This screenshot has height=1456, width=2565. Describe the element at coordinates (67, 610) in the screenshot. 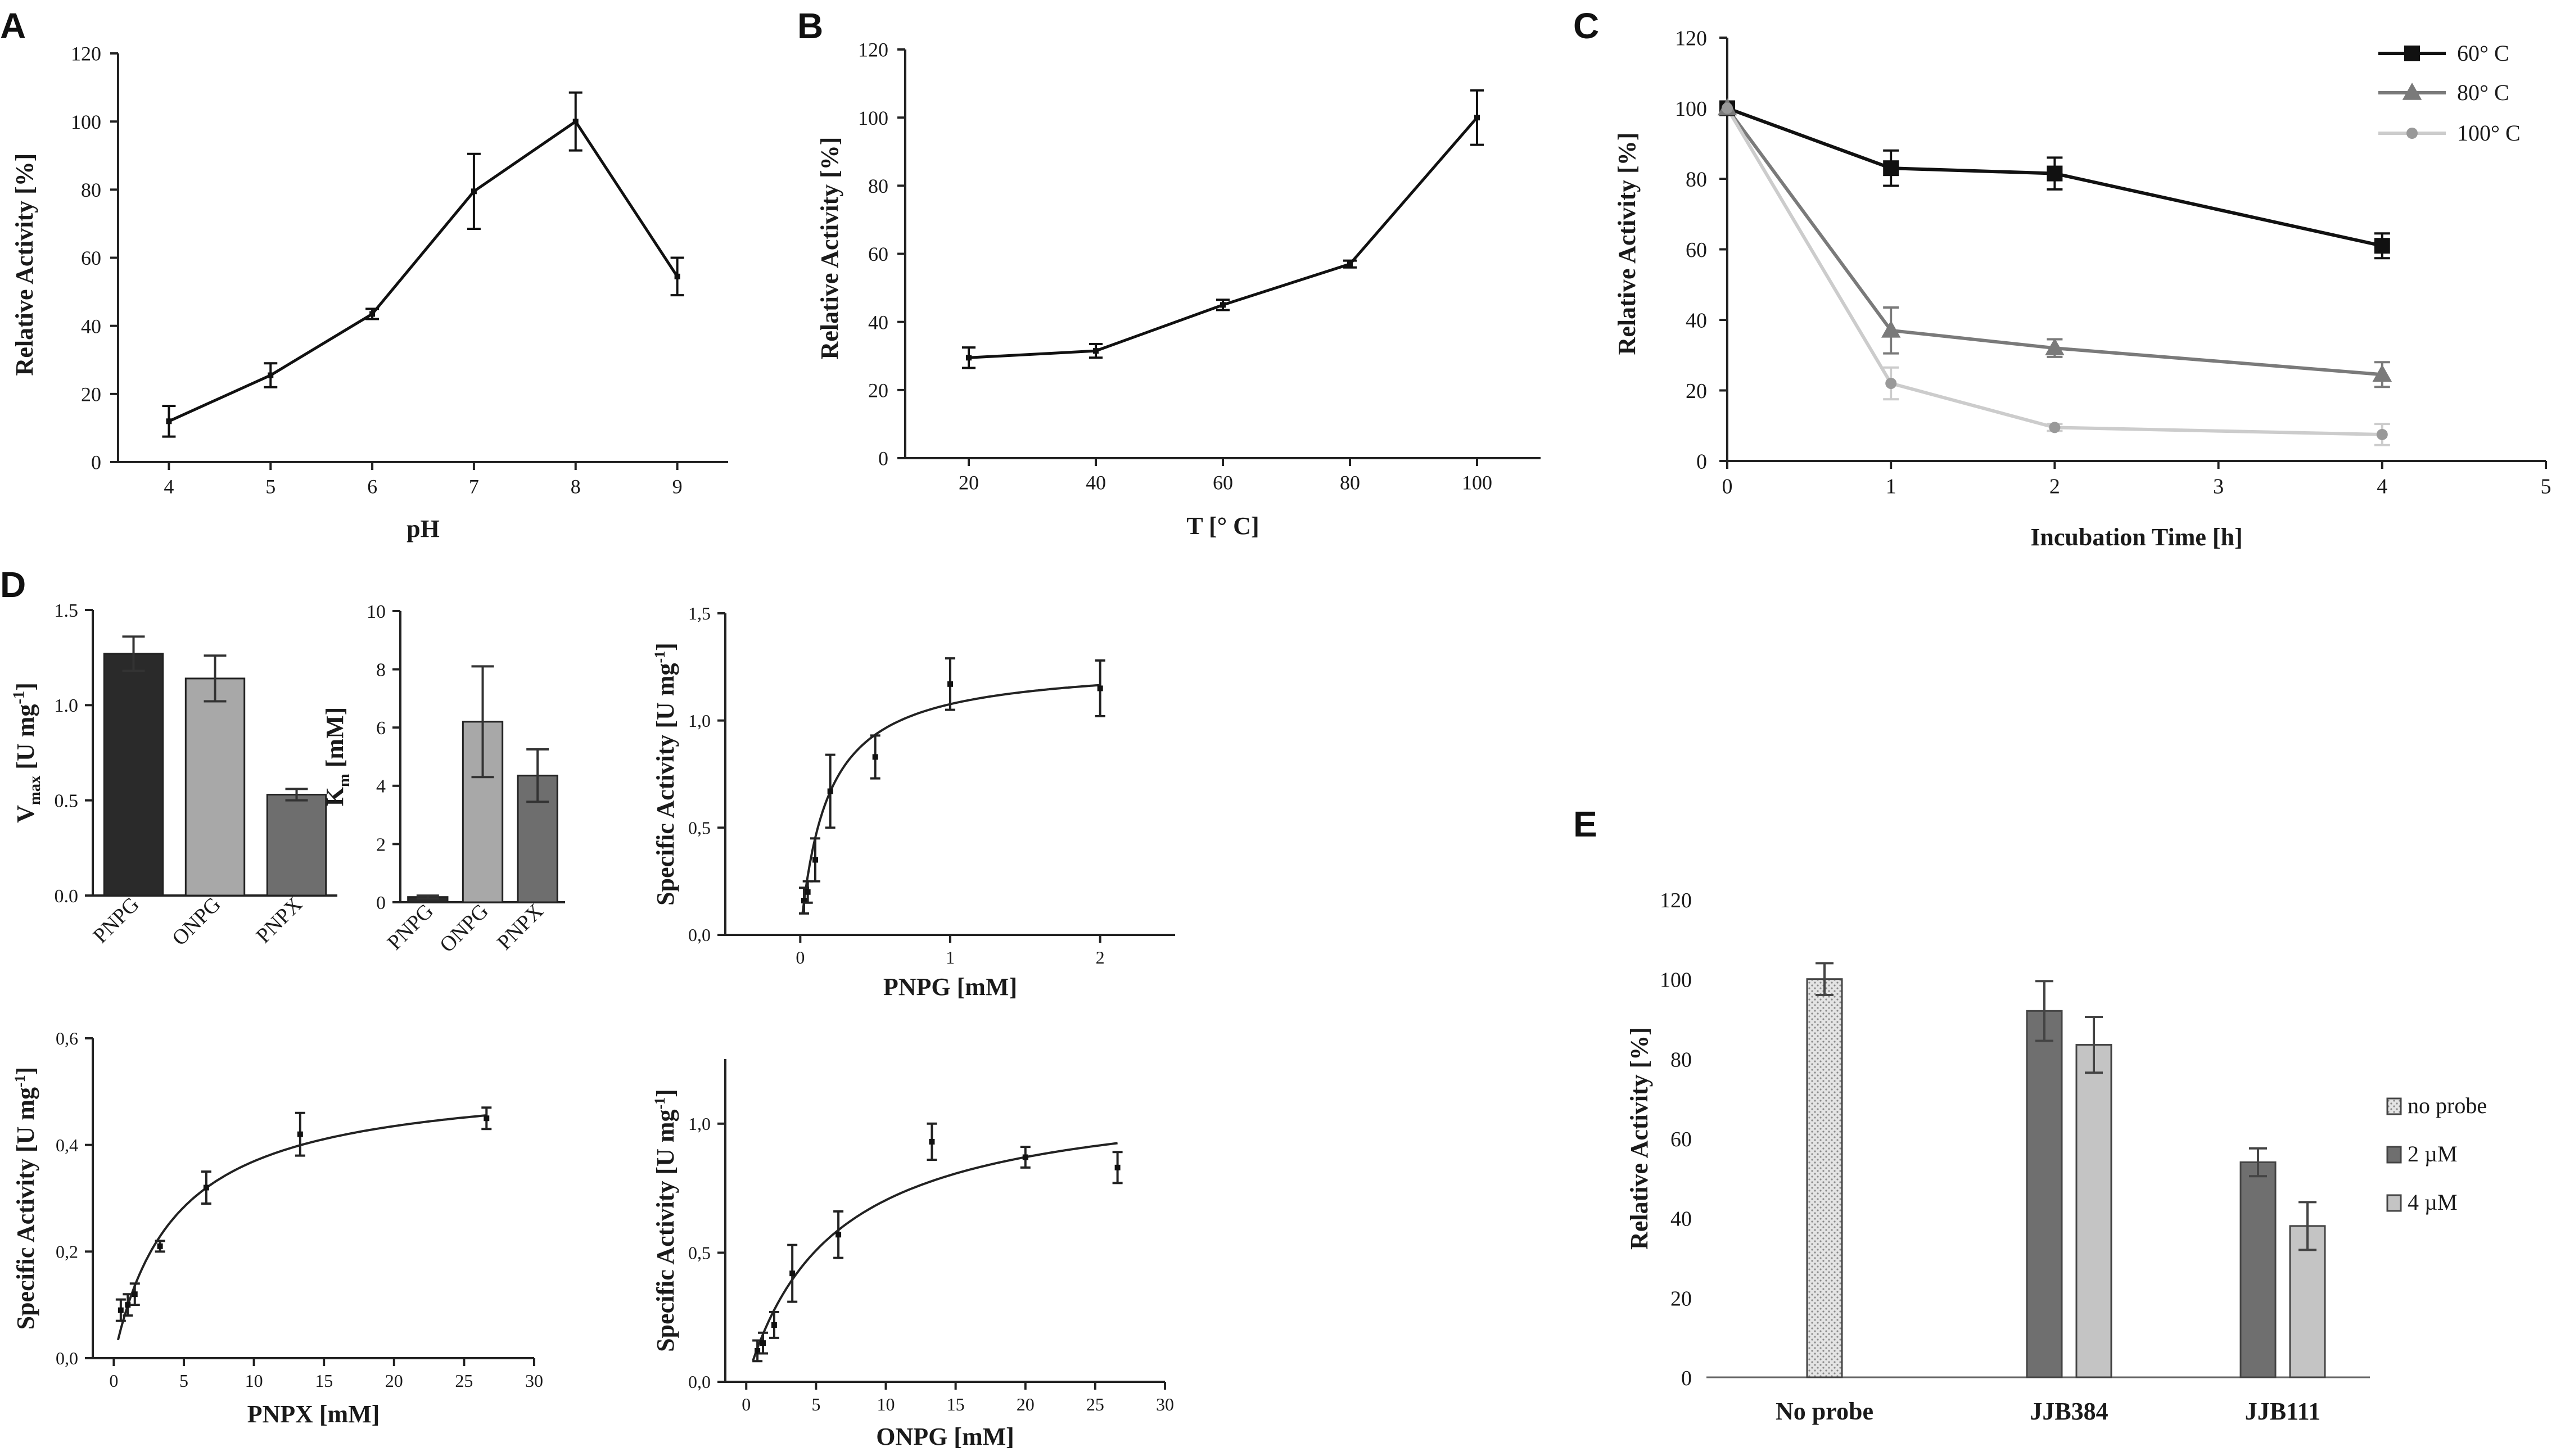

I see `y-tick-label: 1.5` at that location.